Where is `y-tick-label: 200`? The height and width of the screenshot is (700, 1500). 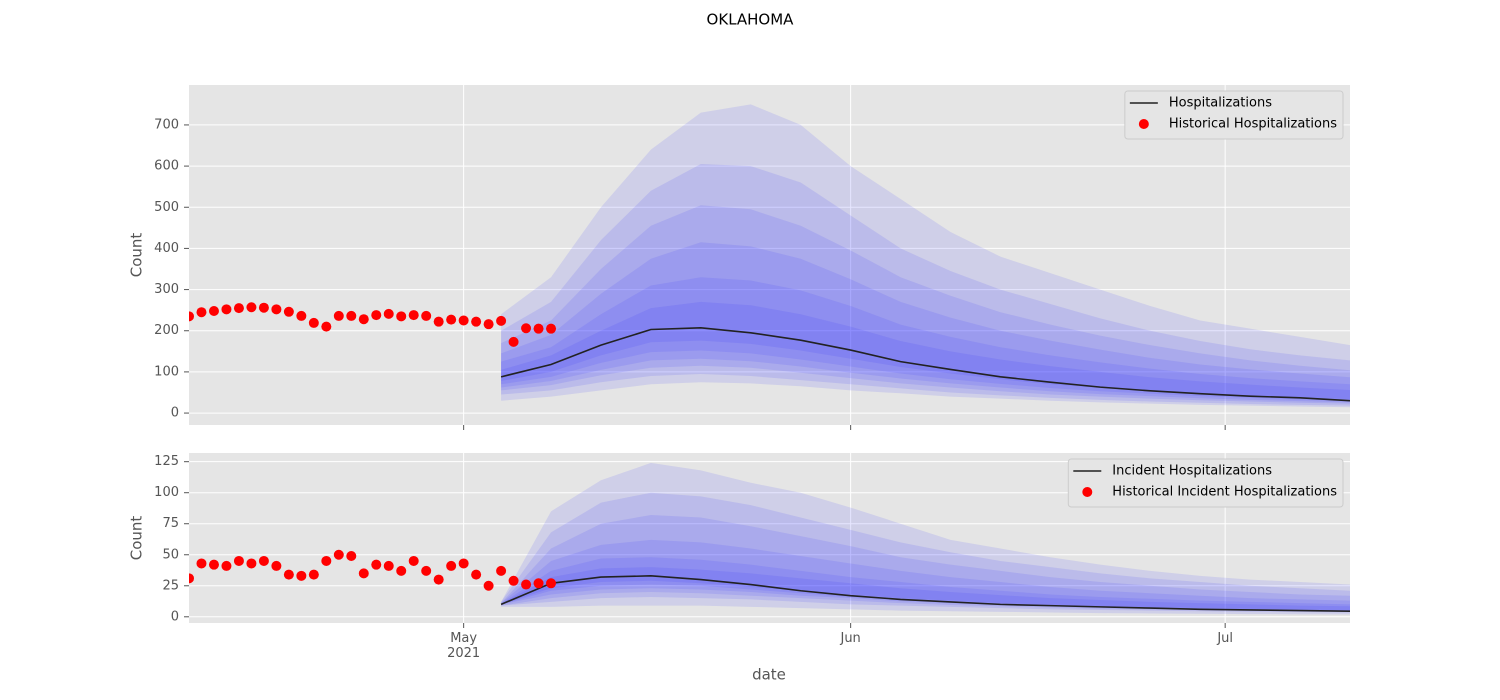 y-tick-label: 200 is located at coordinates (166, 330).